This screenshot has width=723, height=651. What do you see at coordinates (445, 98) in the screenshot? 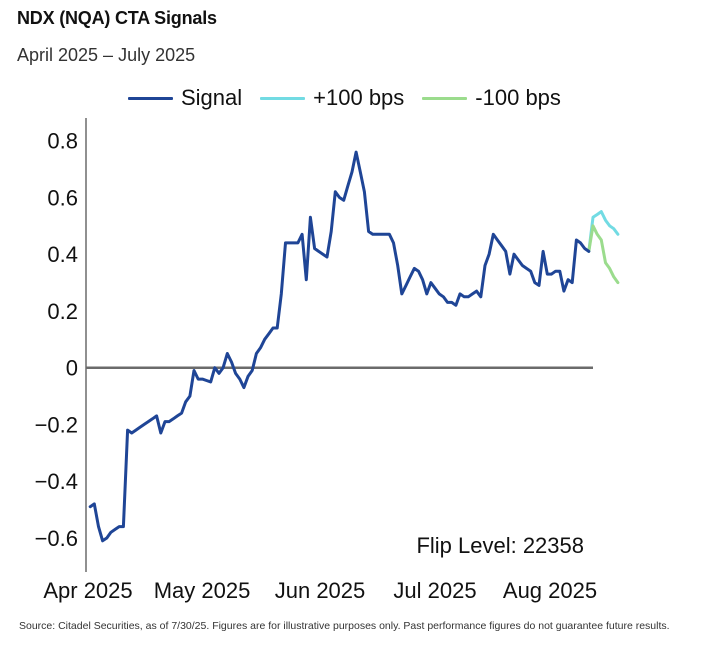
I see `legend-swatch-minus-100-bps` at bounding box center [445, 98].